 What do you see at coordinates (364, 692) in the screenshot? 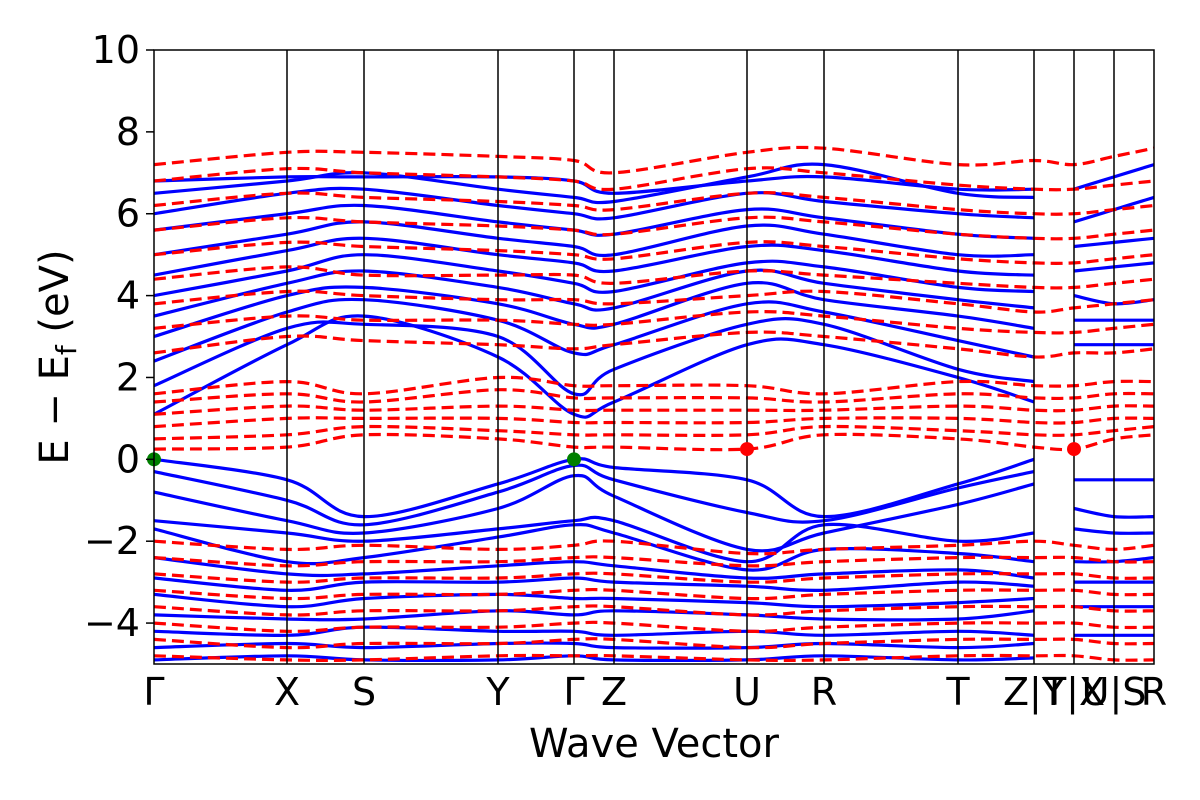
I see `x-tick-label-2: S` at bounding box center [364, 692].